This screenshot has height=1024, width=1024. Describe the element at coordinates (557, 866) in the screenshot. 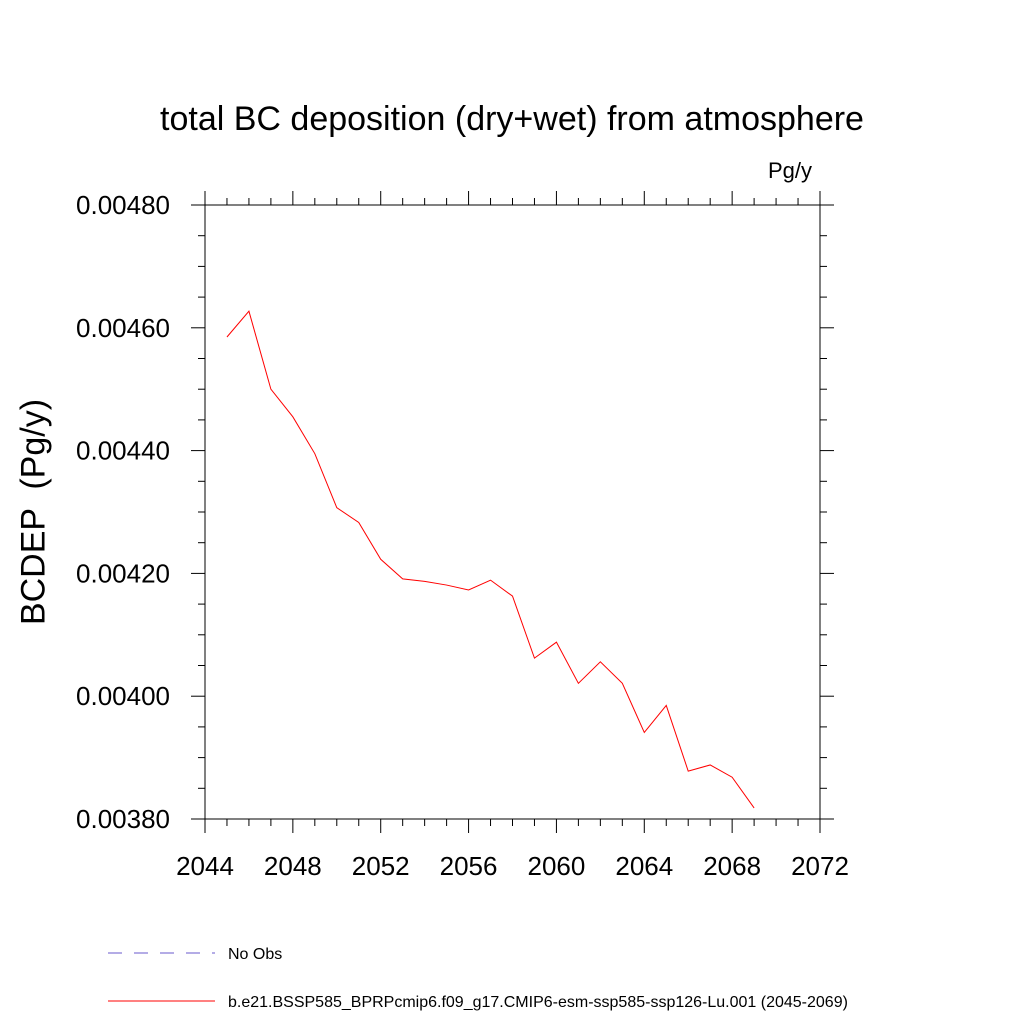

I see `x-tick-label: 2060` at that location.